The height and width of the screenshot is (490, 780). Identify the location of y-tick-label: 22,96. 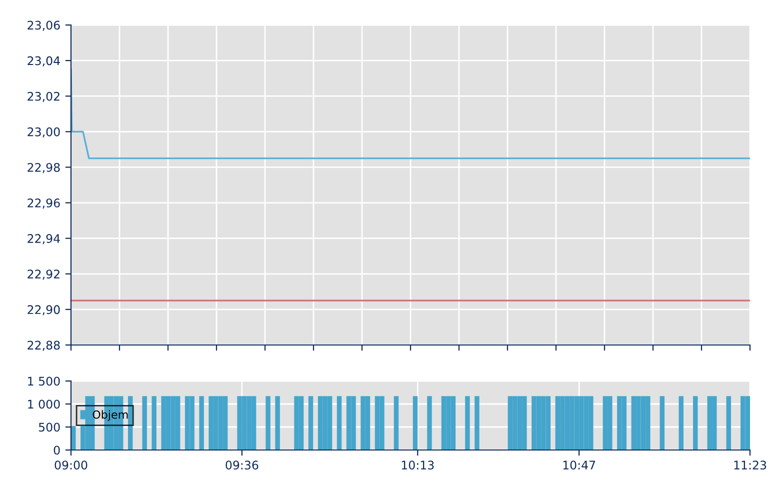
(44, 203).